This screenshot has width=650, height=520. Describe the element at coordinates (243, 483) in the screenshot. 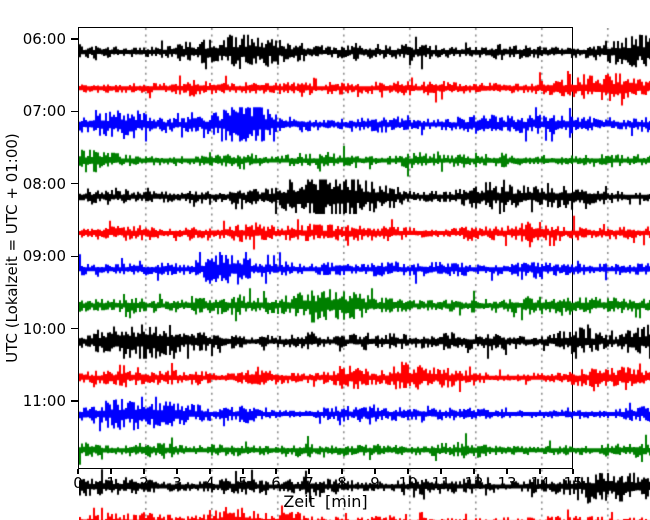

I see `x-tick-label: 5` at that location.